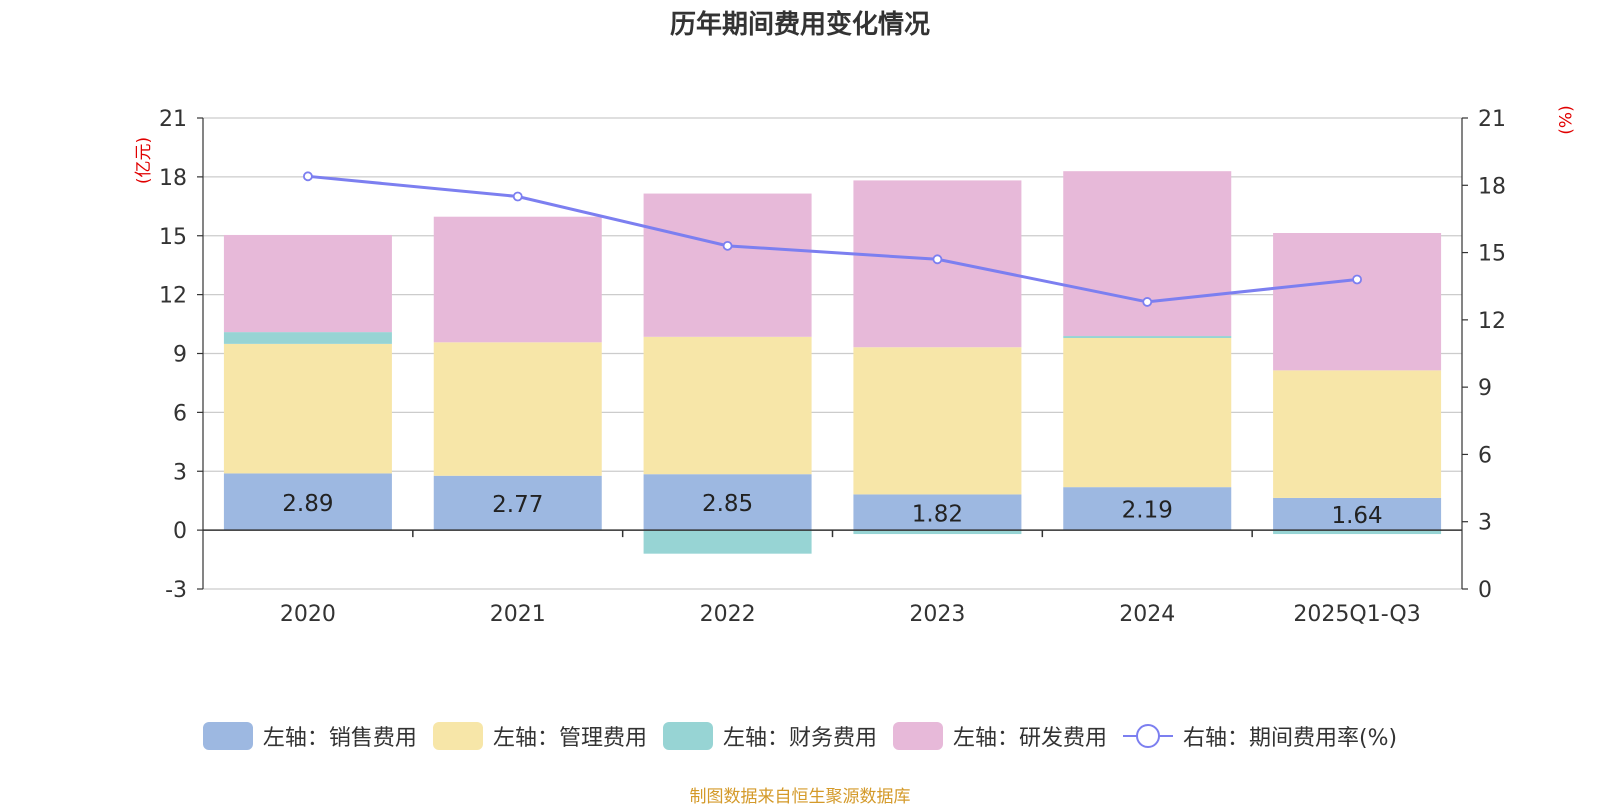 The height and width of the screenshot is (807, 1600). I want to click on legend-item-finance: 左轴：财务费用, so click(769, 736).